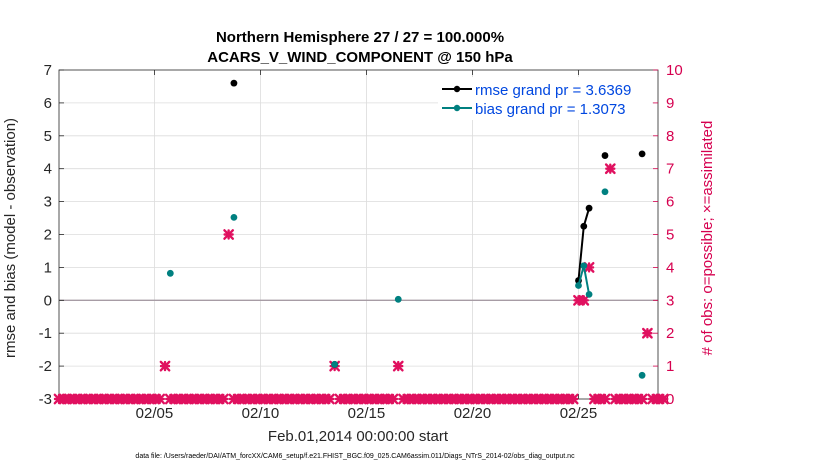 This screenshot has width=830, height=470. I want to click on y-tick-label: 4, so click(48, 169).